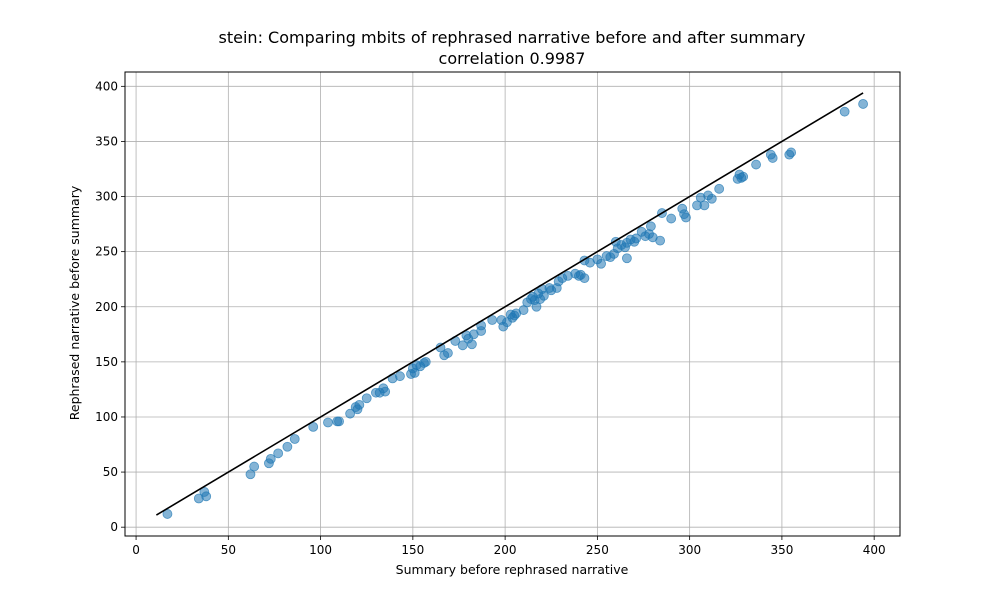 Image resolution: width=1000 pixels, height=600 pixels. What do you see at coordinates (106, 86) in the screenshot?
I see `y-tick-label: 400` at bounding box center [106, 86].